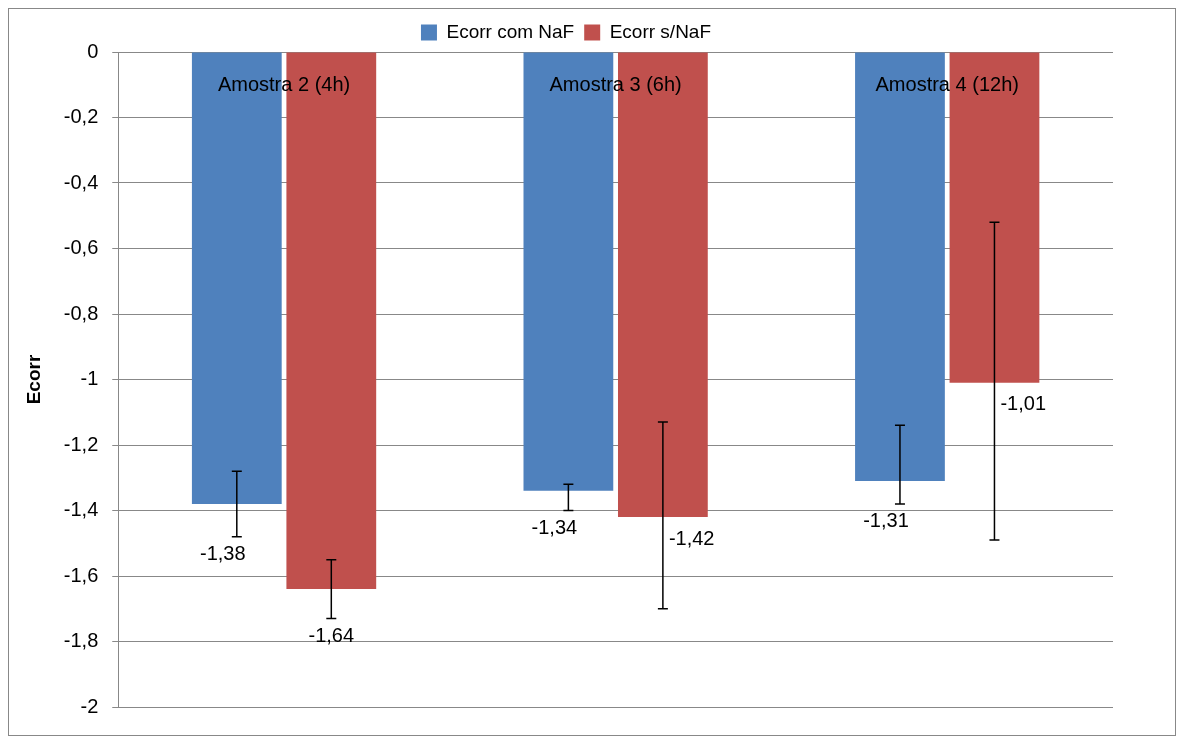 The width and height of the screenshot is (1184, 744). Describe the element at coordinates (81, 312) in the screenshot. I see `y-tick-label: -0,8` at that location.